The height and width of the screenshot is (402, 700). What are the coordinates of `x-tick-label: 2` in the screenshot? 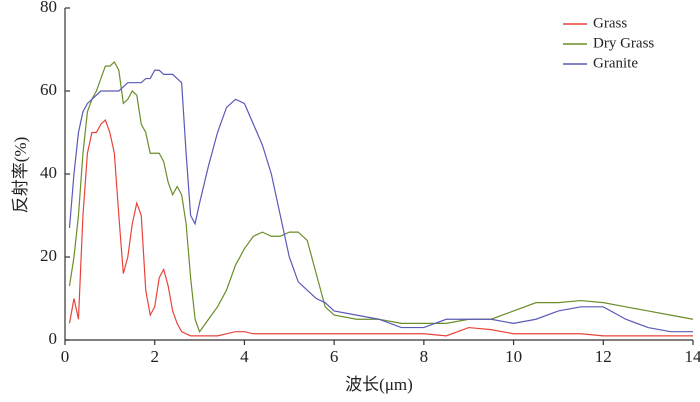 It's located at (154, 356).